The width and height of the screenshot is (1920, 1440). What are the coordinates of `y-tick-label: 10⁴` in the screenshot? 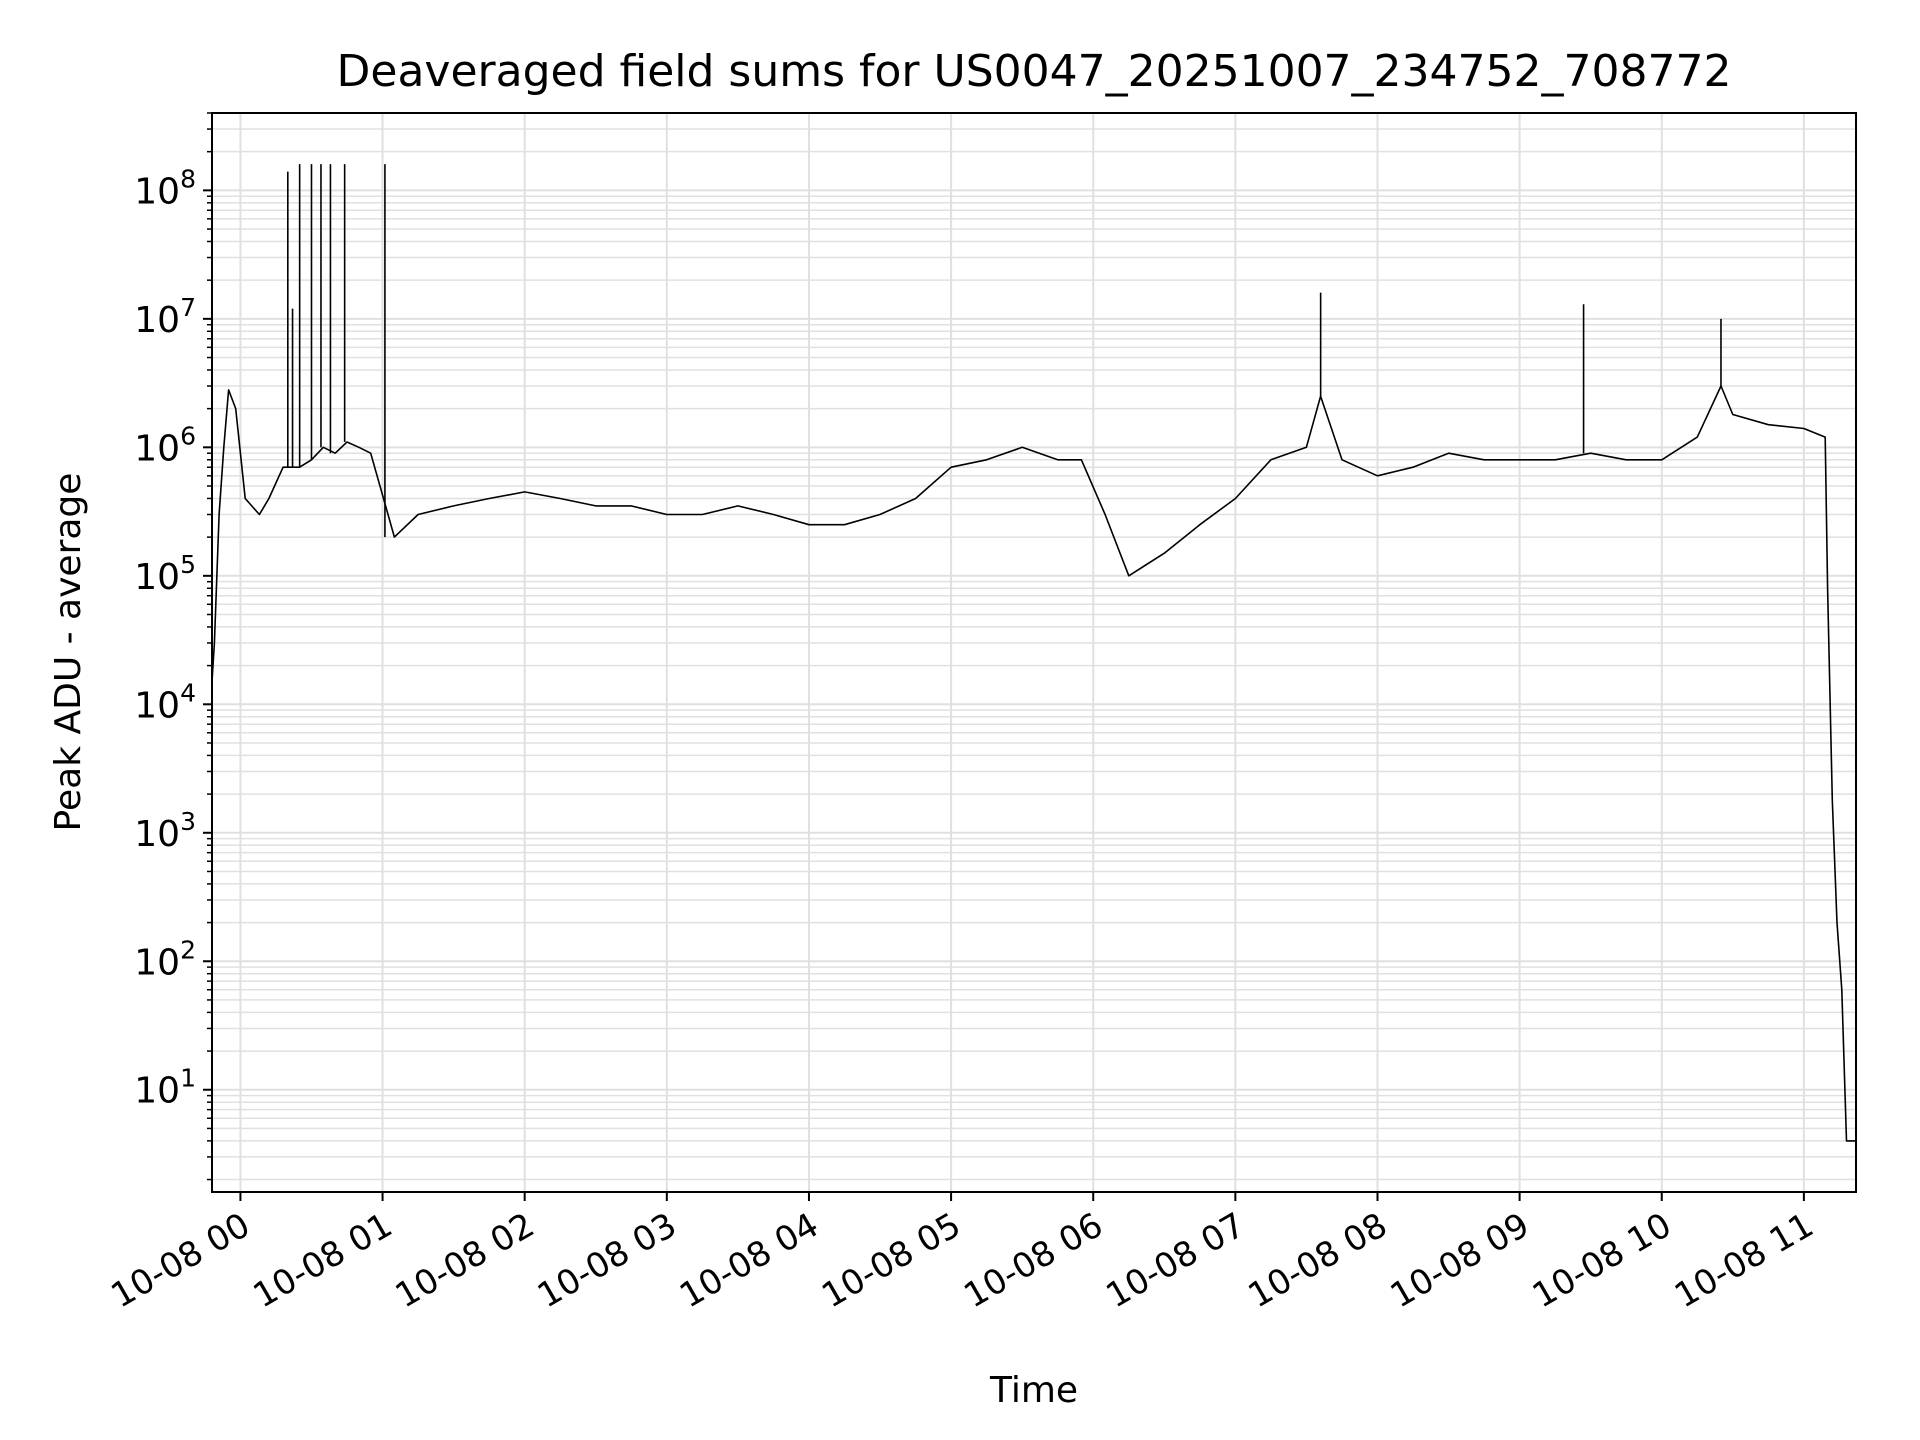 It's located at (165, 702).